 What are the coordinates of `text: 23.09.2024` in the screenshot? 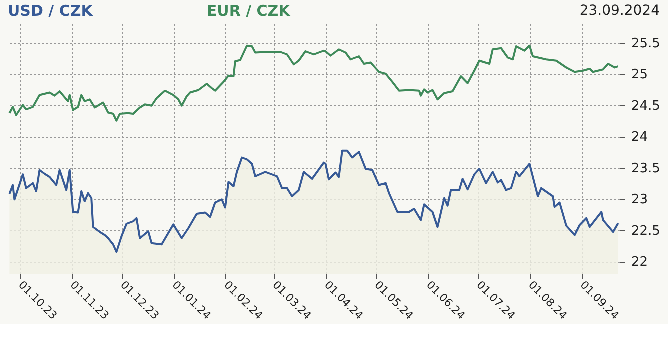 It's located at (620, 11).